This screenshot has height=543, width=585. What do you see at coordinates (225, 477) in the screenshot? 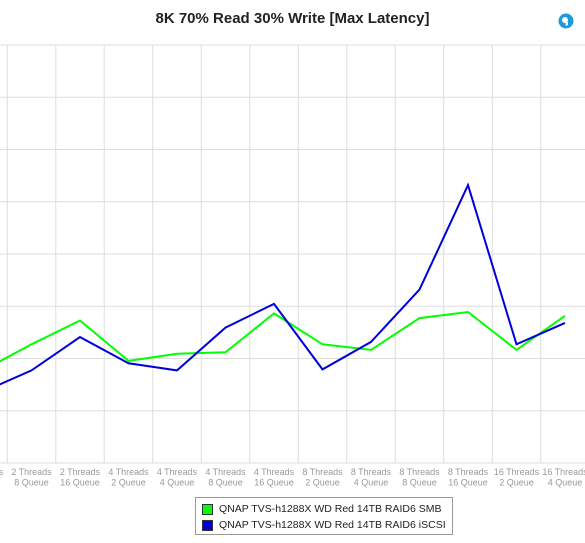
I see `x-tick-label: 4 Threads 8 Queue` at bounding box center [225, 477].